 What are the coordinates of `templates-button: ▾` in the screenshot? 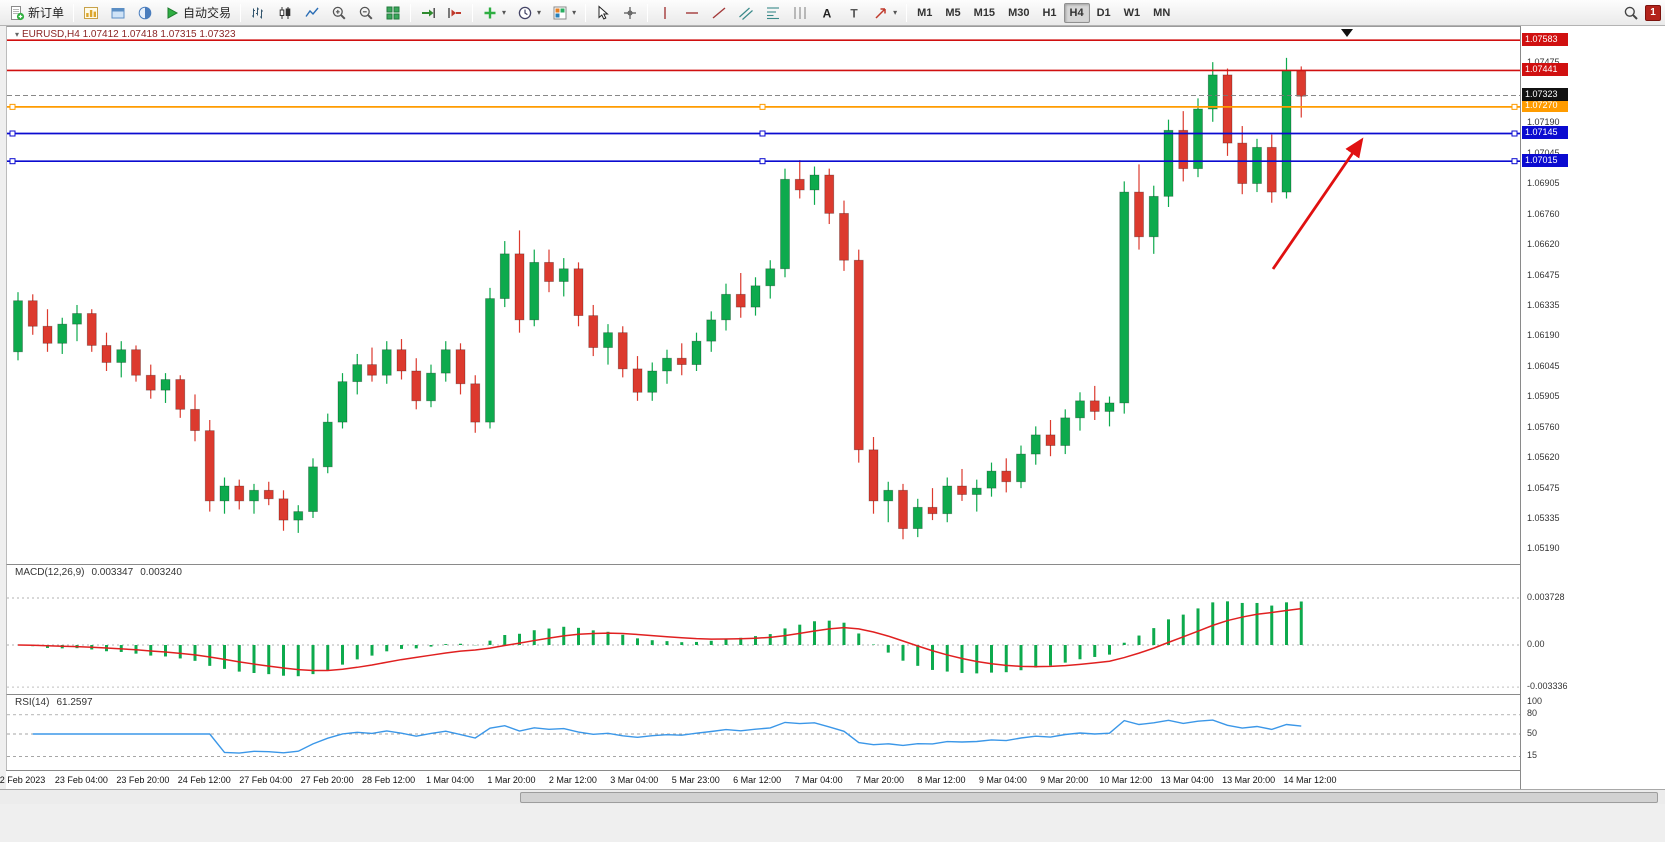 It's located at (564, 13).